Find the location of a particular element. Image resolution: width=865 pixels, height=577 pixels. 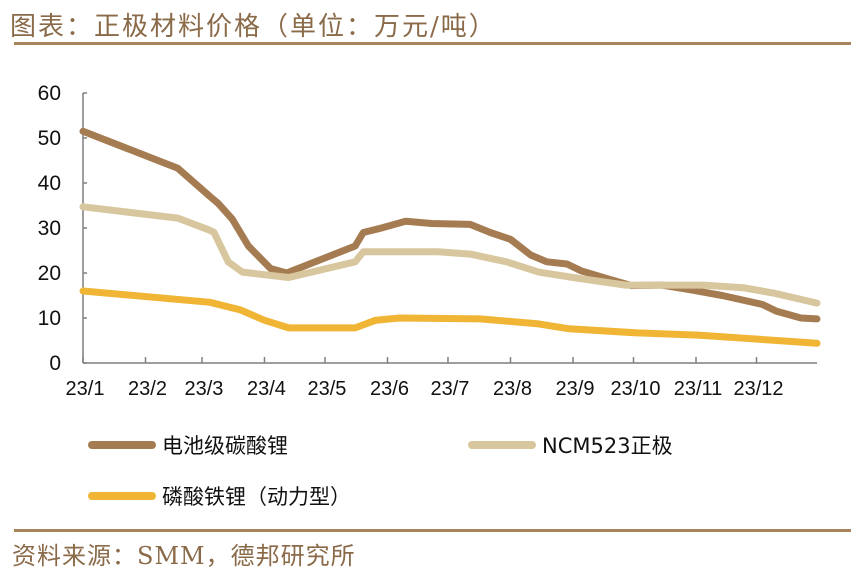

series-line-lfp is located at coordinates (450, 317).